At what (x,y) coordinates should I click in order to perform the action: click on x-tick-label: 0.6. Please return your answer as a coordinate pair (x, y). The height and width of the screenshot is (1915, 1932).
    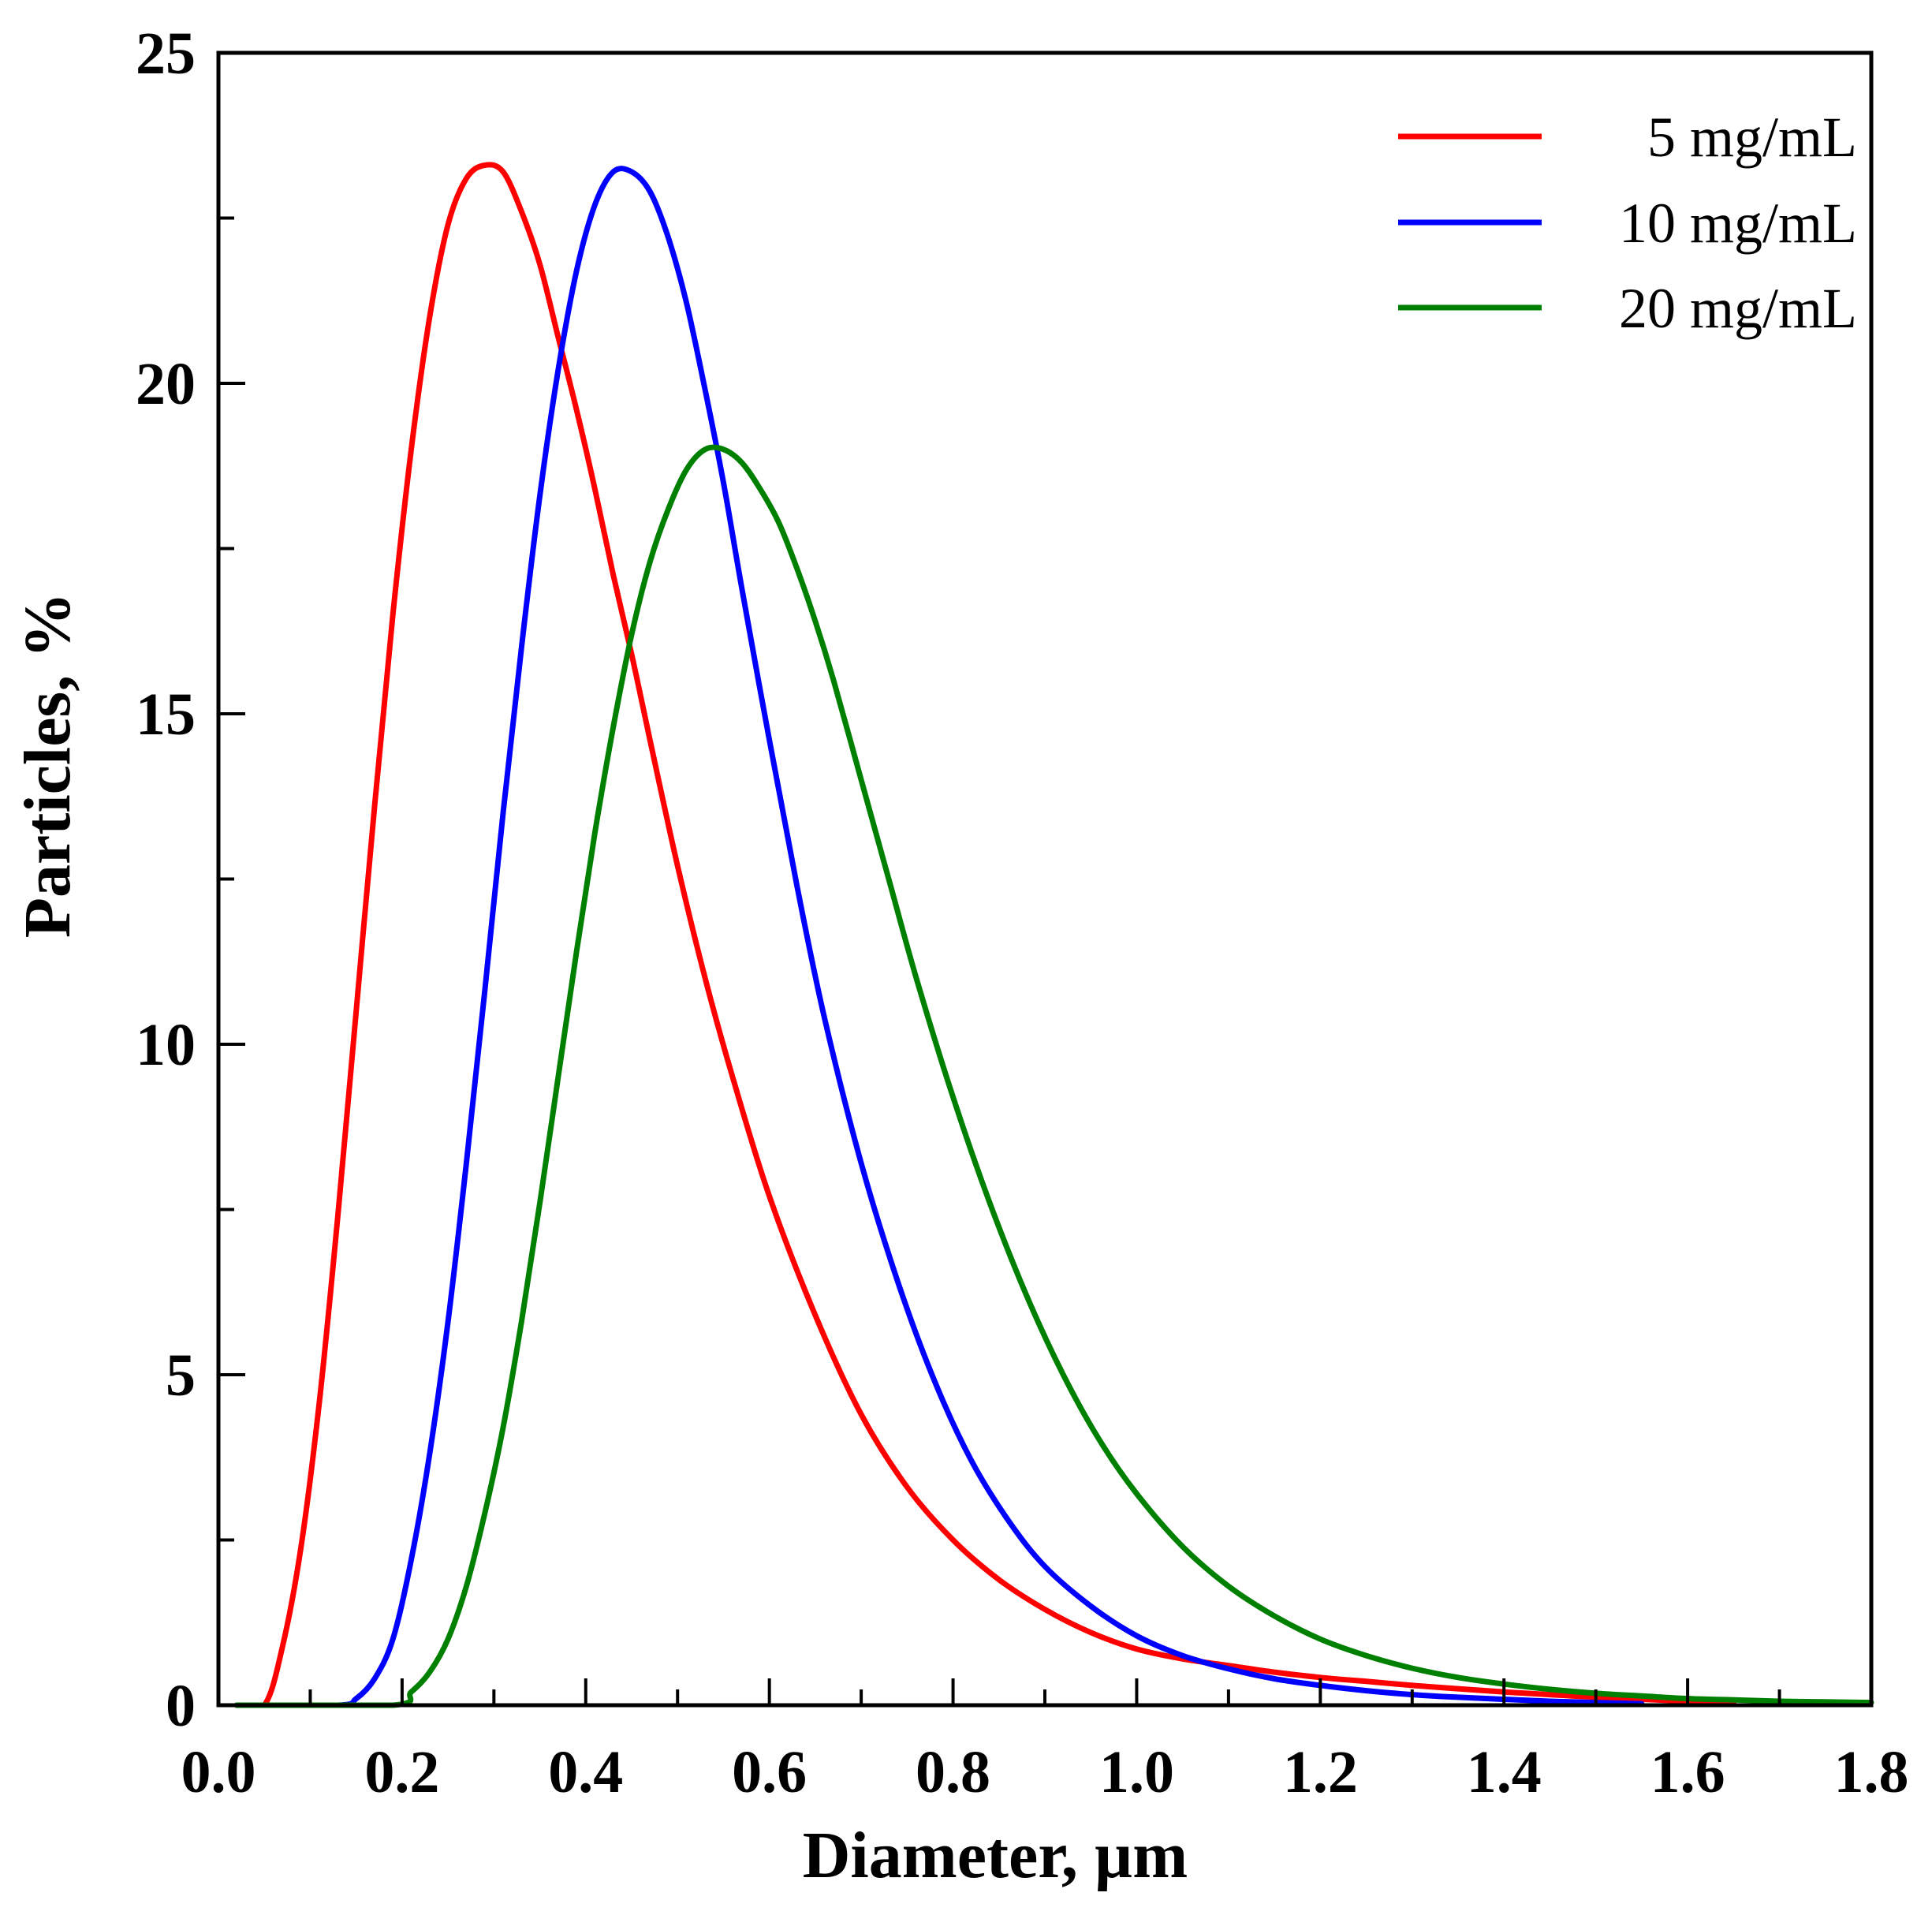
    Looking at the image, I should click on (769, 1772).